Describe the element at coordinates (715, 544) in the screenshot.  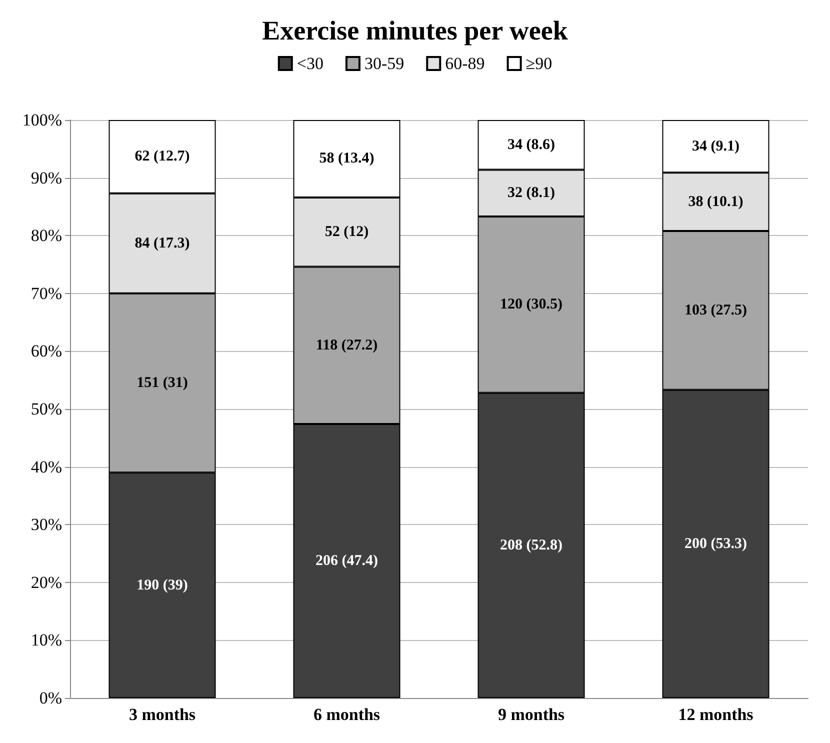
I see `data-label: 200 (53.3)` at that location.